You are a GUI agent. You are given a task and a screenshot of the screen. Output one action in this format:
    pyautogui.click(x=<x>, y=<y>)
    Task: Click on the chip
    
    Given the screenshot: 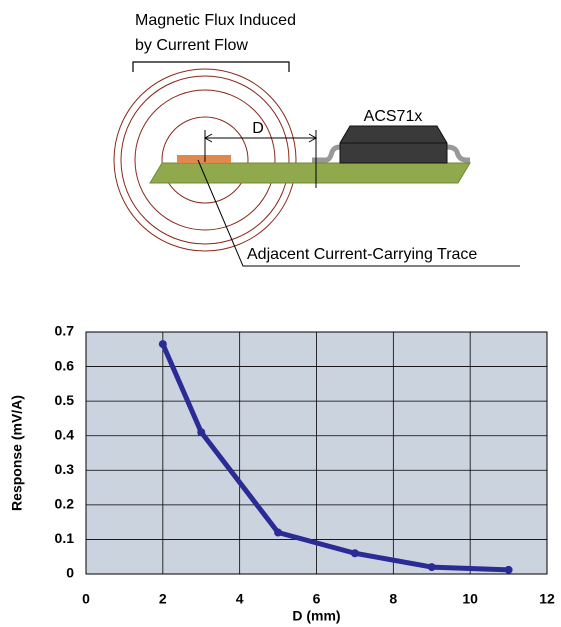 What is the action you would take?
    pyautogui.click(x=393, y=144)
    